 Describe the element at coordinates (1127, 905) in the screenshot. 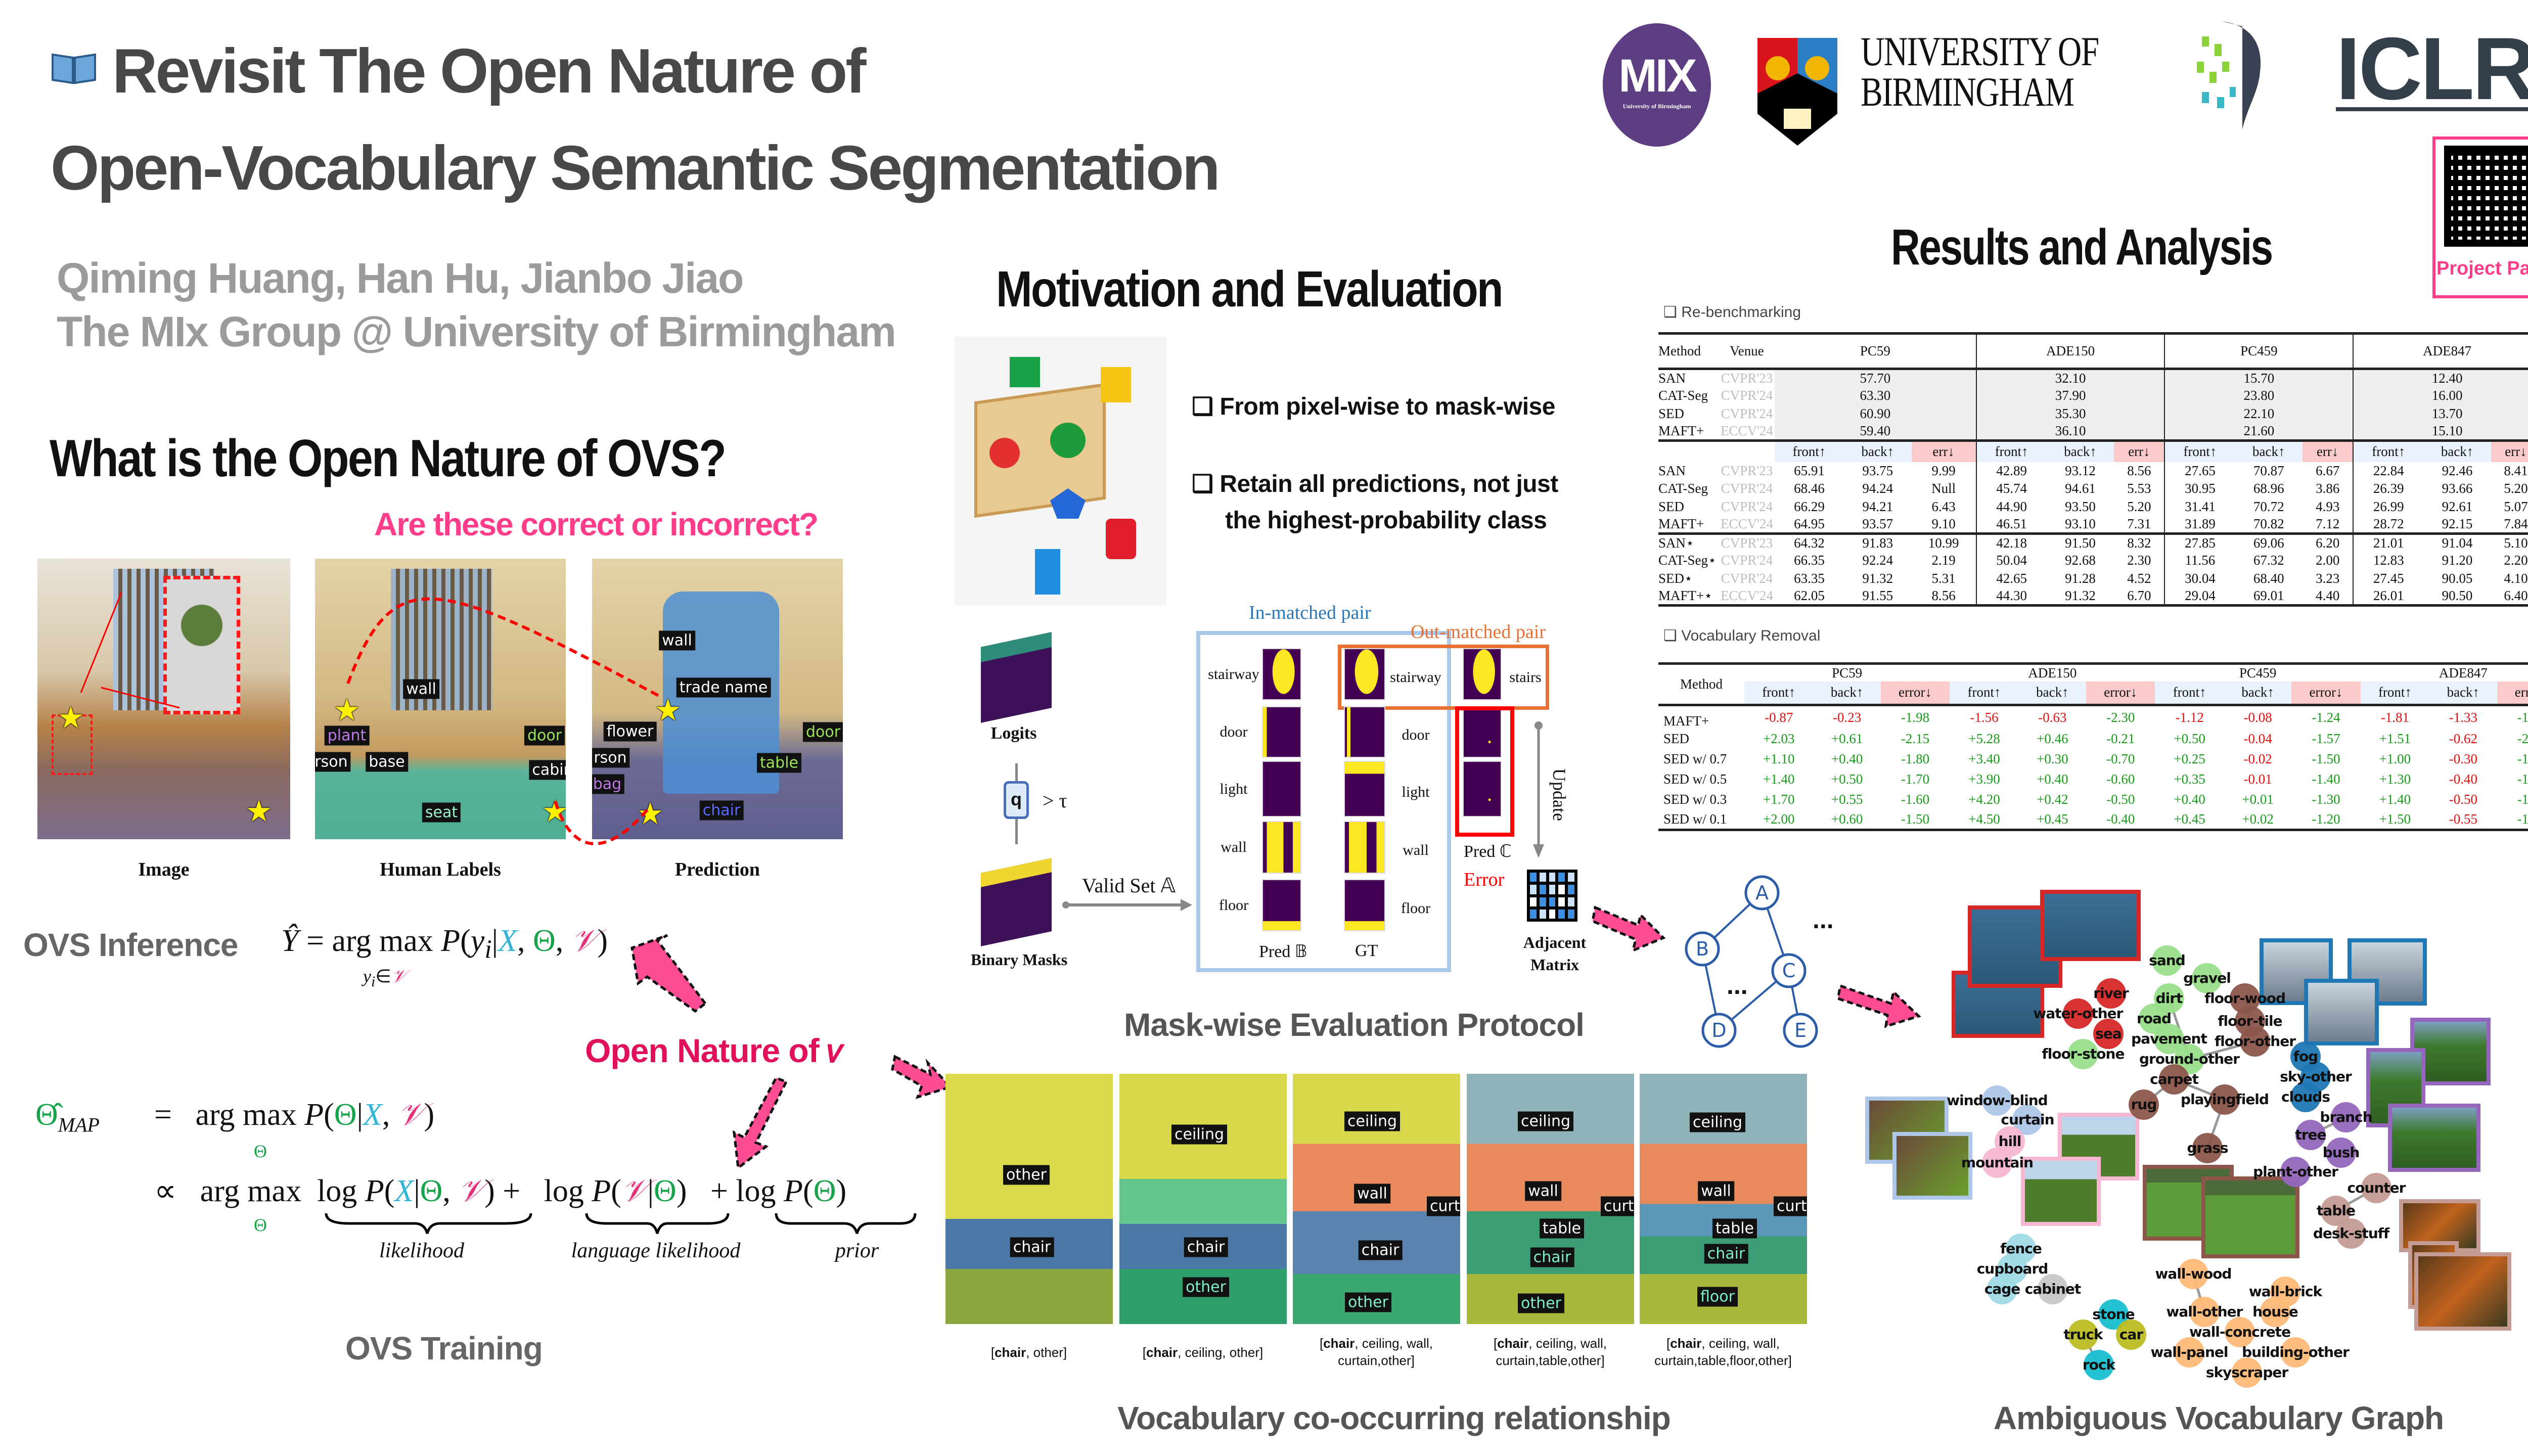

I see `valid-set-arrow` at that location.